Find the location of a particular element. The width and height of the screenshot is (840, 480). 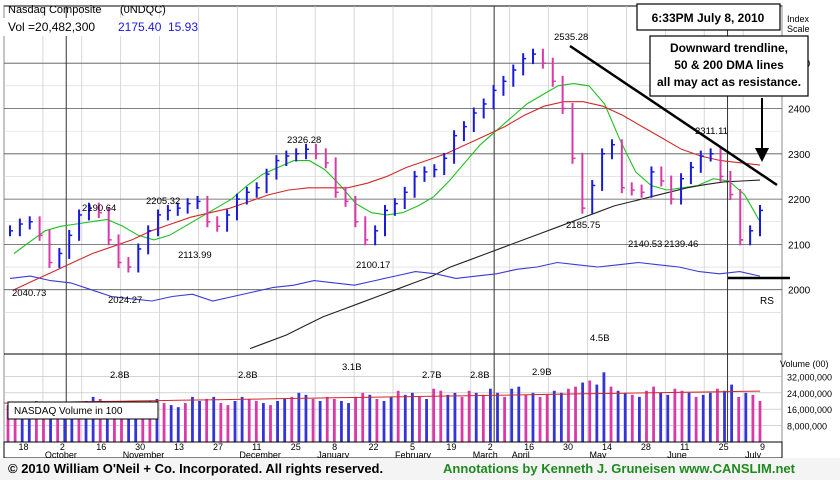

price-tick-label: 2100 is located at coordinates (799, 245).